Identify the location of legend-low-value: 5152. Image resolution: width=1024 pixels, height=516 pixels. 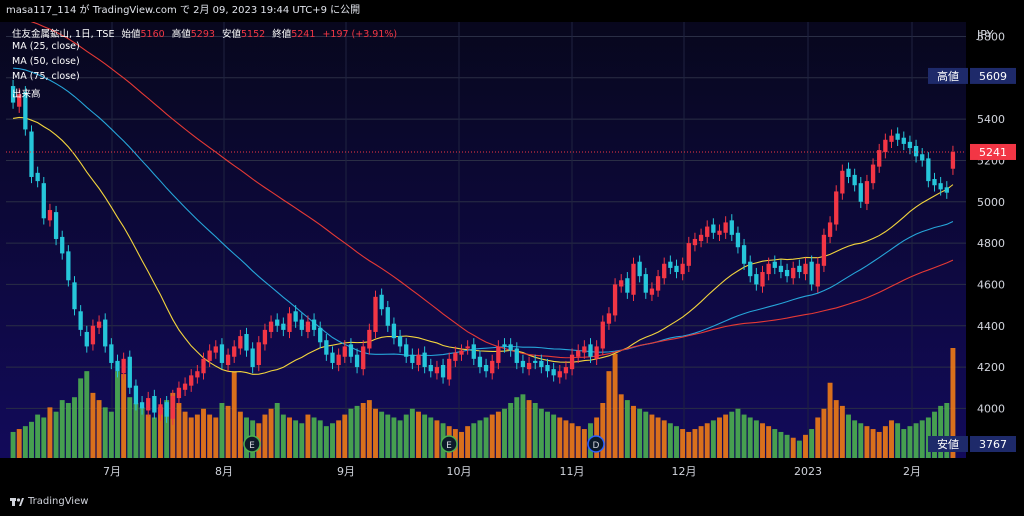
(253, 34).